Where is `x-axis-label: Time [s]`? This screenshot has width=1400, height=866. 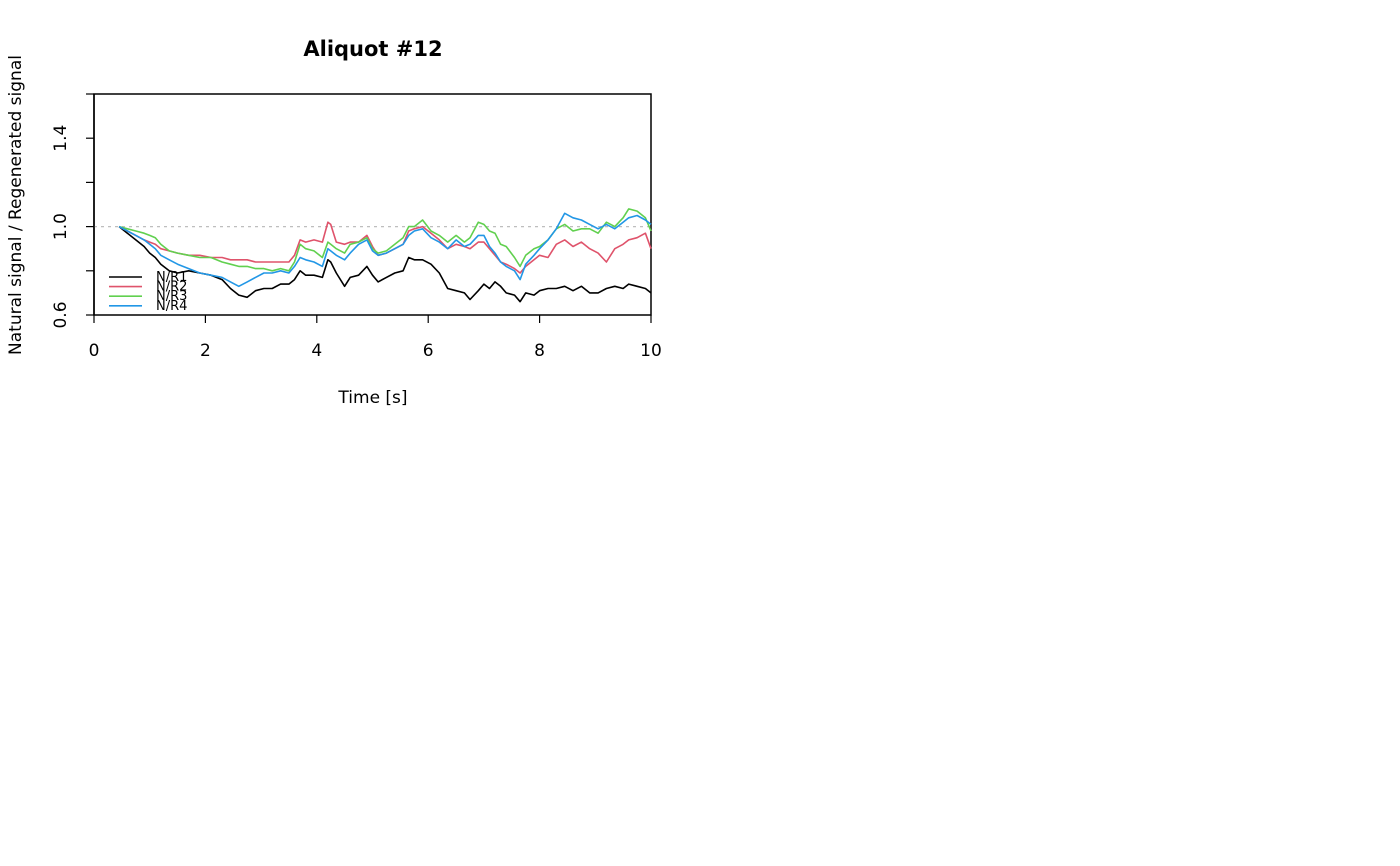
x-axis-label: Time [s] is located at coordinates (372, 398).